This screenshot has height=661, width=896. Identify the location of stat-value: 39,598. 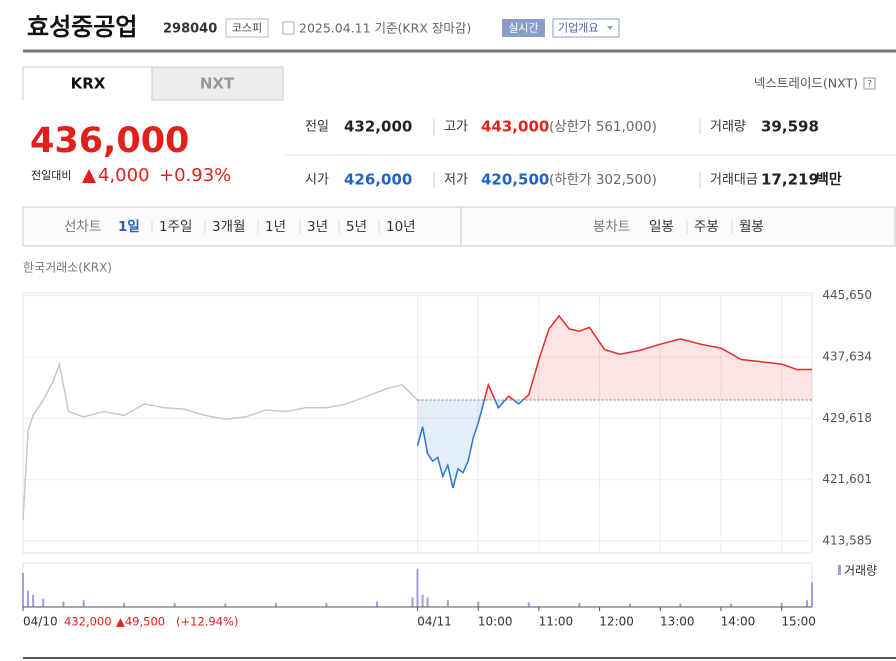
(790, 127).